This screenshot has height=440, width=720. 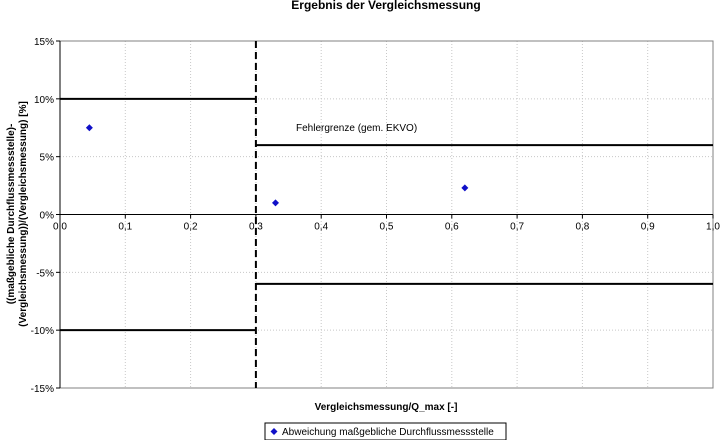 I want to click on y-tick-label: 10%, so click(x=44, y=100).